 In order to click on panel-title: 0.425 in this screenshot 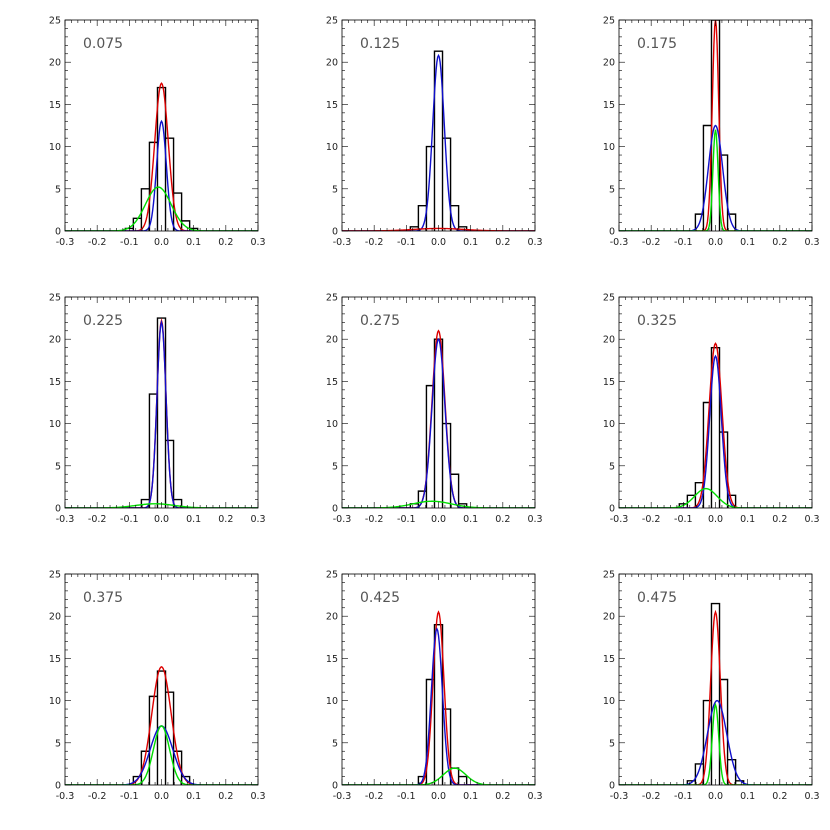, I will do `click(380, 598)`.